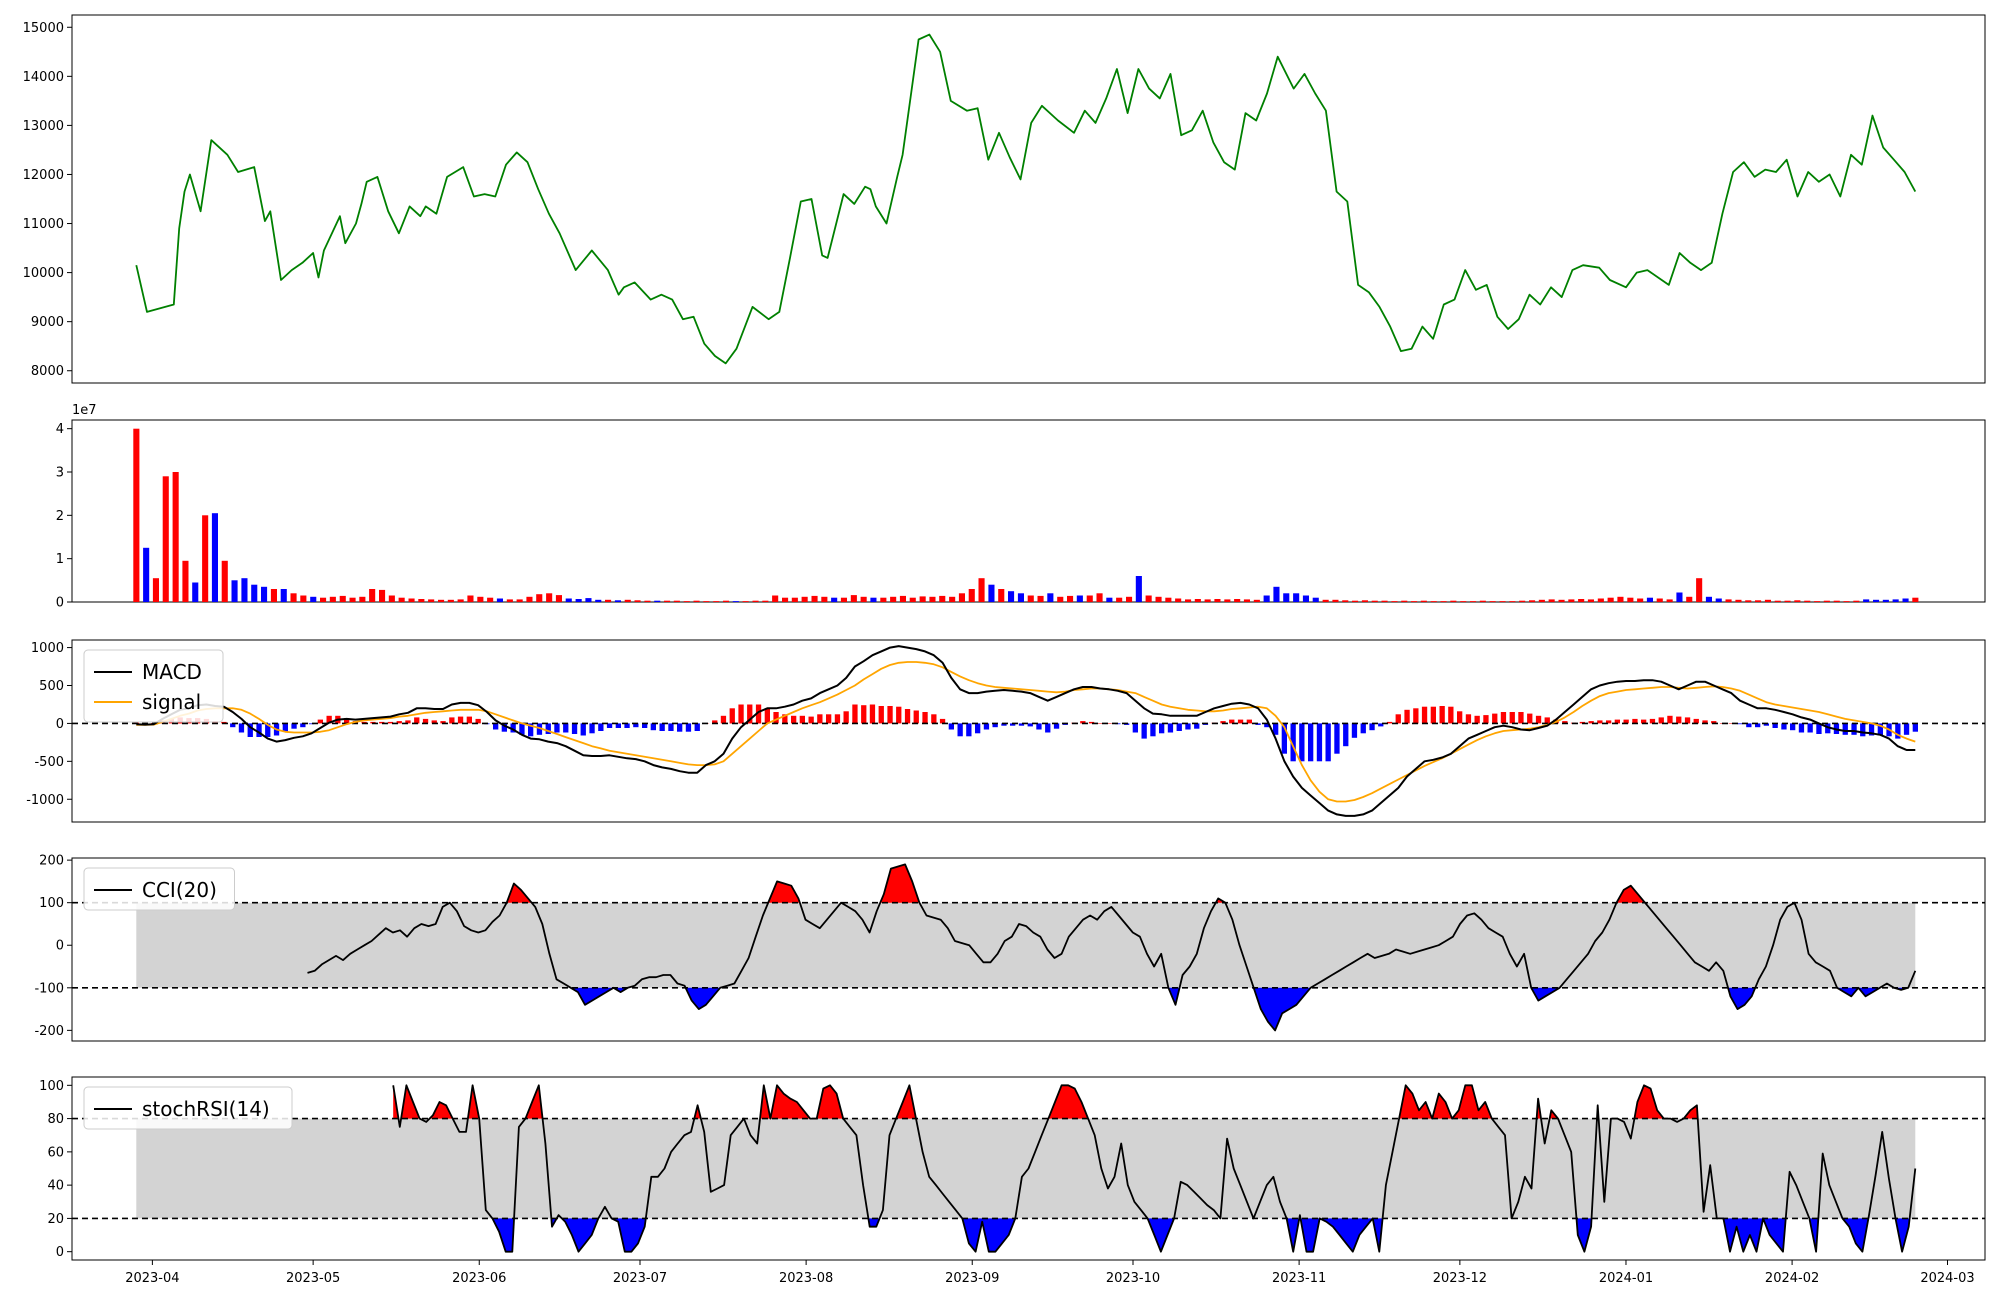 The height and width of the screenshot is (1304, 2000). Describe the element at coordinates (60, 1252) in the screenshot. I see `stochrsi-ytick-label: 0` at that location.